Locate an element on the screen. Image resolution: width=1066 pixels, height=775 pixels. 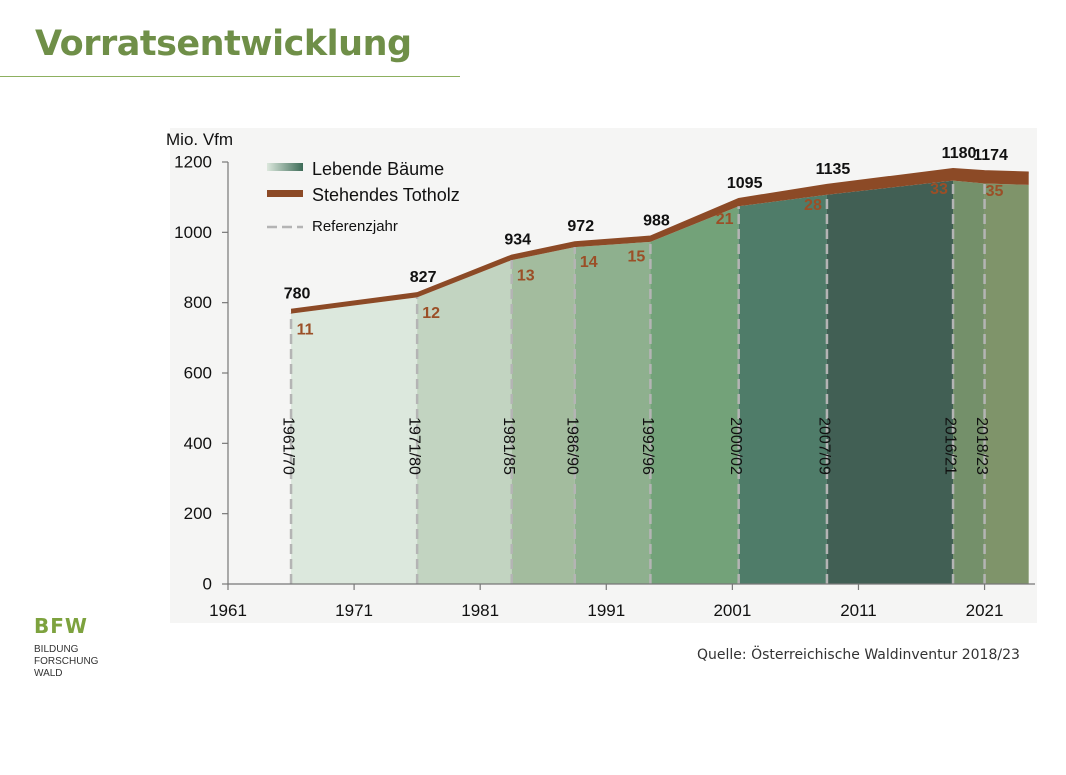
total-value-label: 1135 is located at coordinates (833, 169).